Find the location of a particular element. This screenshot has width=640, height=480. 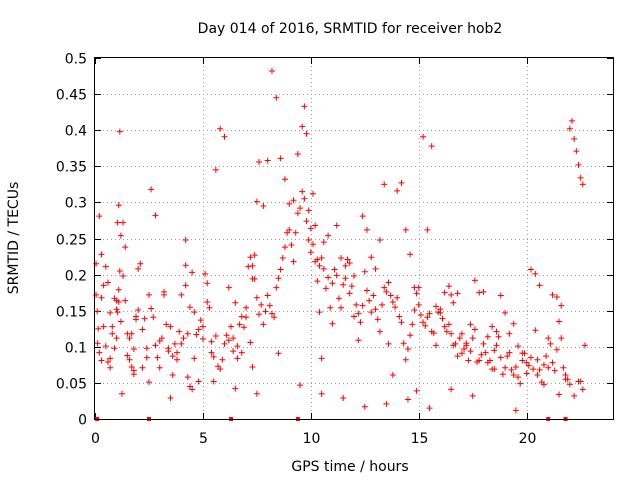

y-tick-label: 0.05 is located at coordinates (71, 385).